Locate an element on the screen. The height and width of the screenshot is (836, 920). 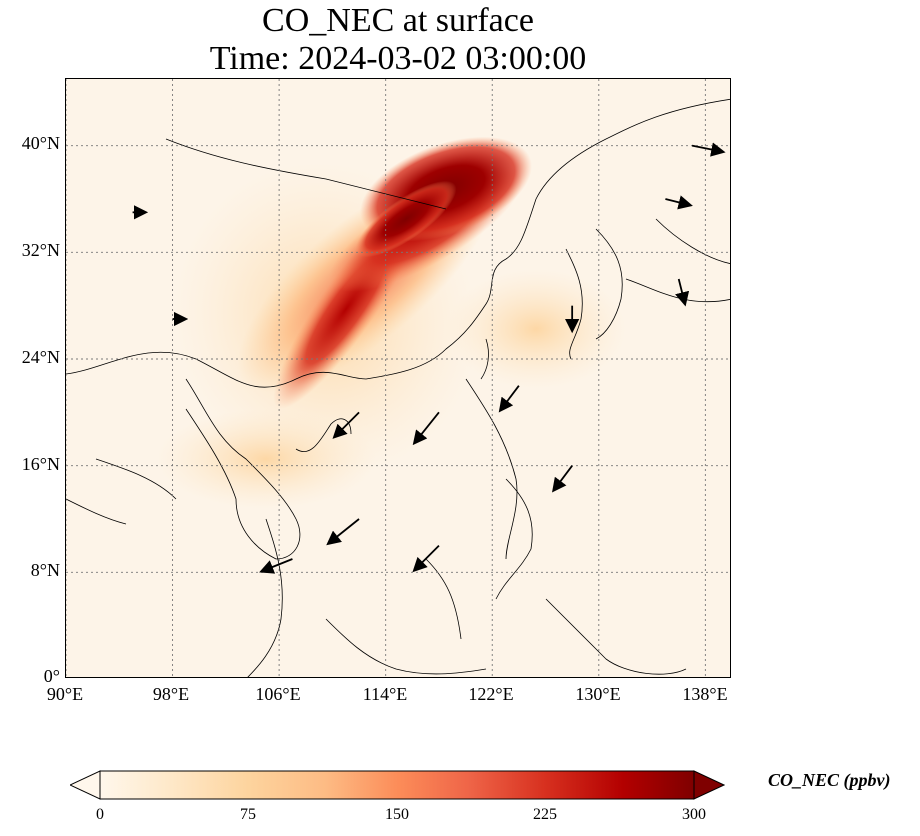
lon-tick-106e: 106°E is located at coordinates (278, 694).